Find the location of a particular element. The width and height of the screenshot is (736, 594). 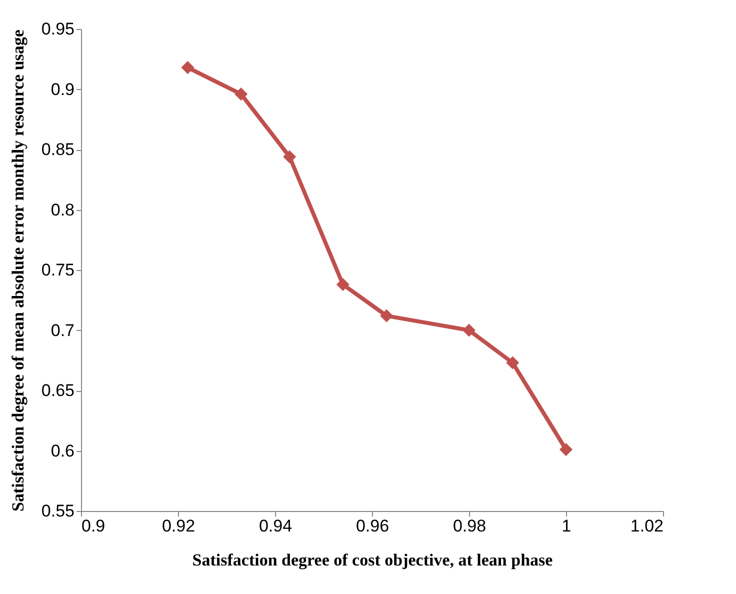

y-tick-label: 0.6 is located at coordinates (62, 450).